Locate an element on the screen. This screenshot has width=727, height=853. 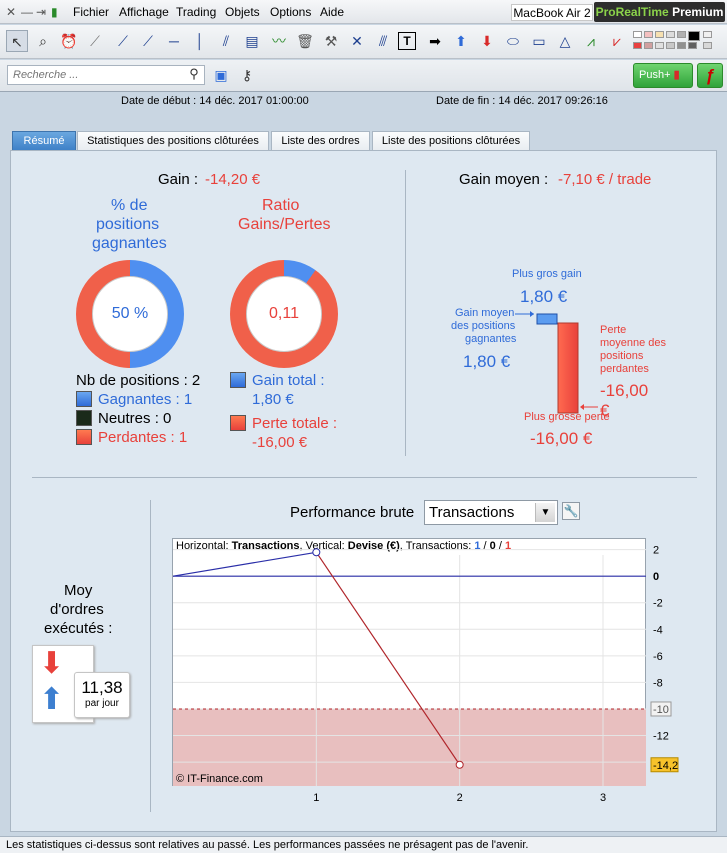
avg-gain-bar is located at coordinates (547, 319).